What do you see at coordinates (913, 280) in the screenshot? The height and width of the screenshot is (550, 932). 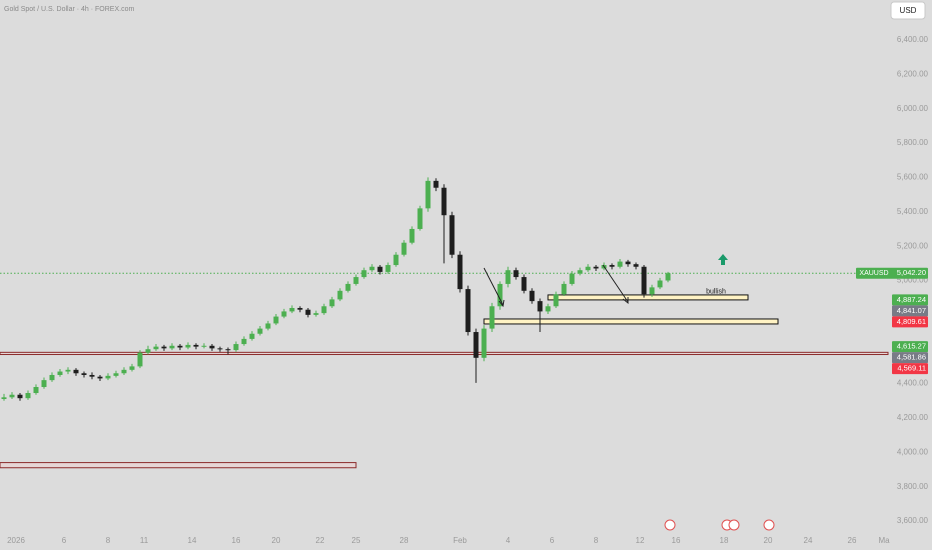 I see `y-tick-label: 5,000.00` at bounding box center [913, 280].